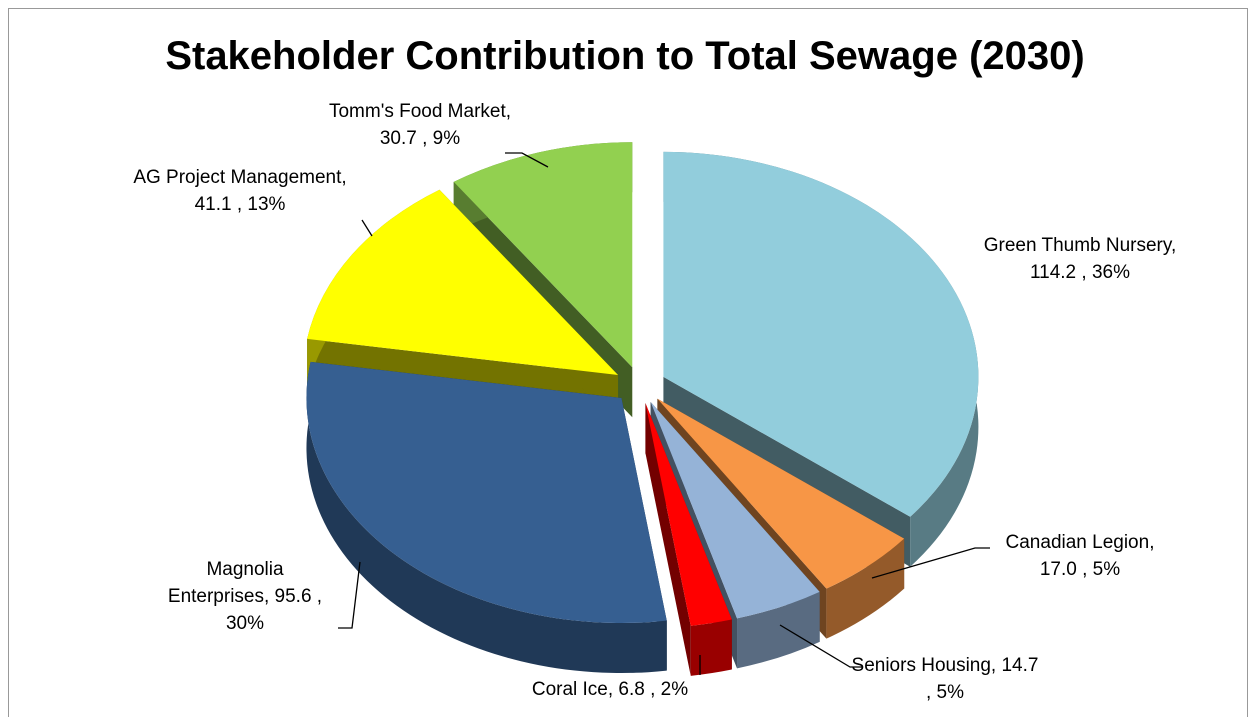 The width and height of the screenshot is (1250, 717). I want to click on data-label: Canadian Legion, 17.0 , 5%, so click(1080, 556).